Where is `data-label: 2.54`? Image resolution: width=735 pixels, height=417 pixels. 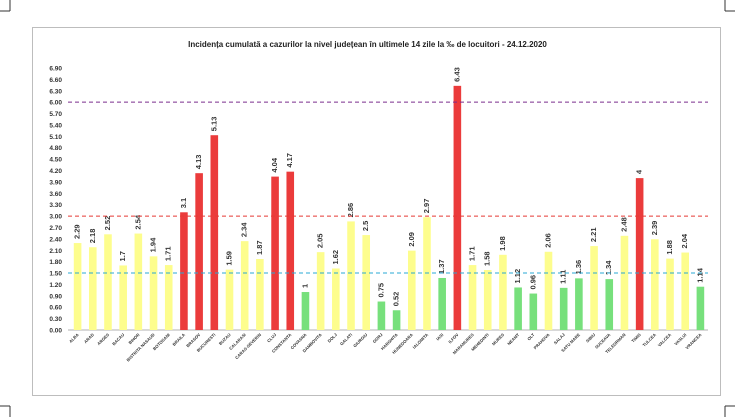 data-label: 2.54 is located at coordinates (137, 221).